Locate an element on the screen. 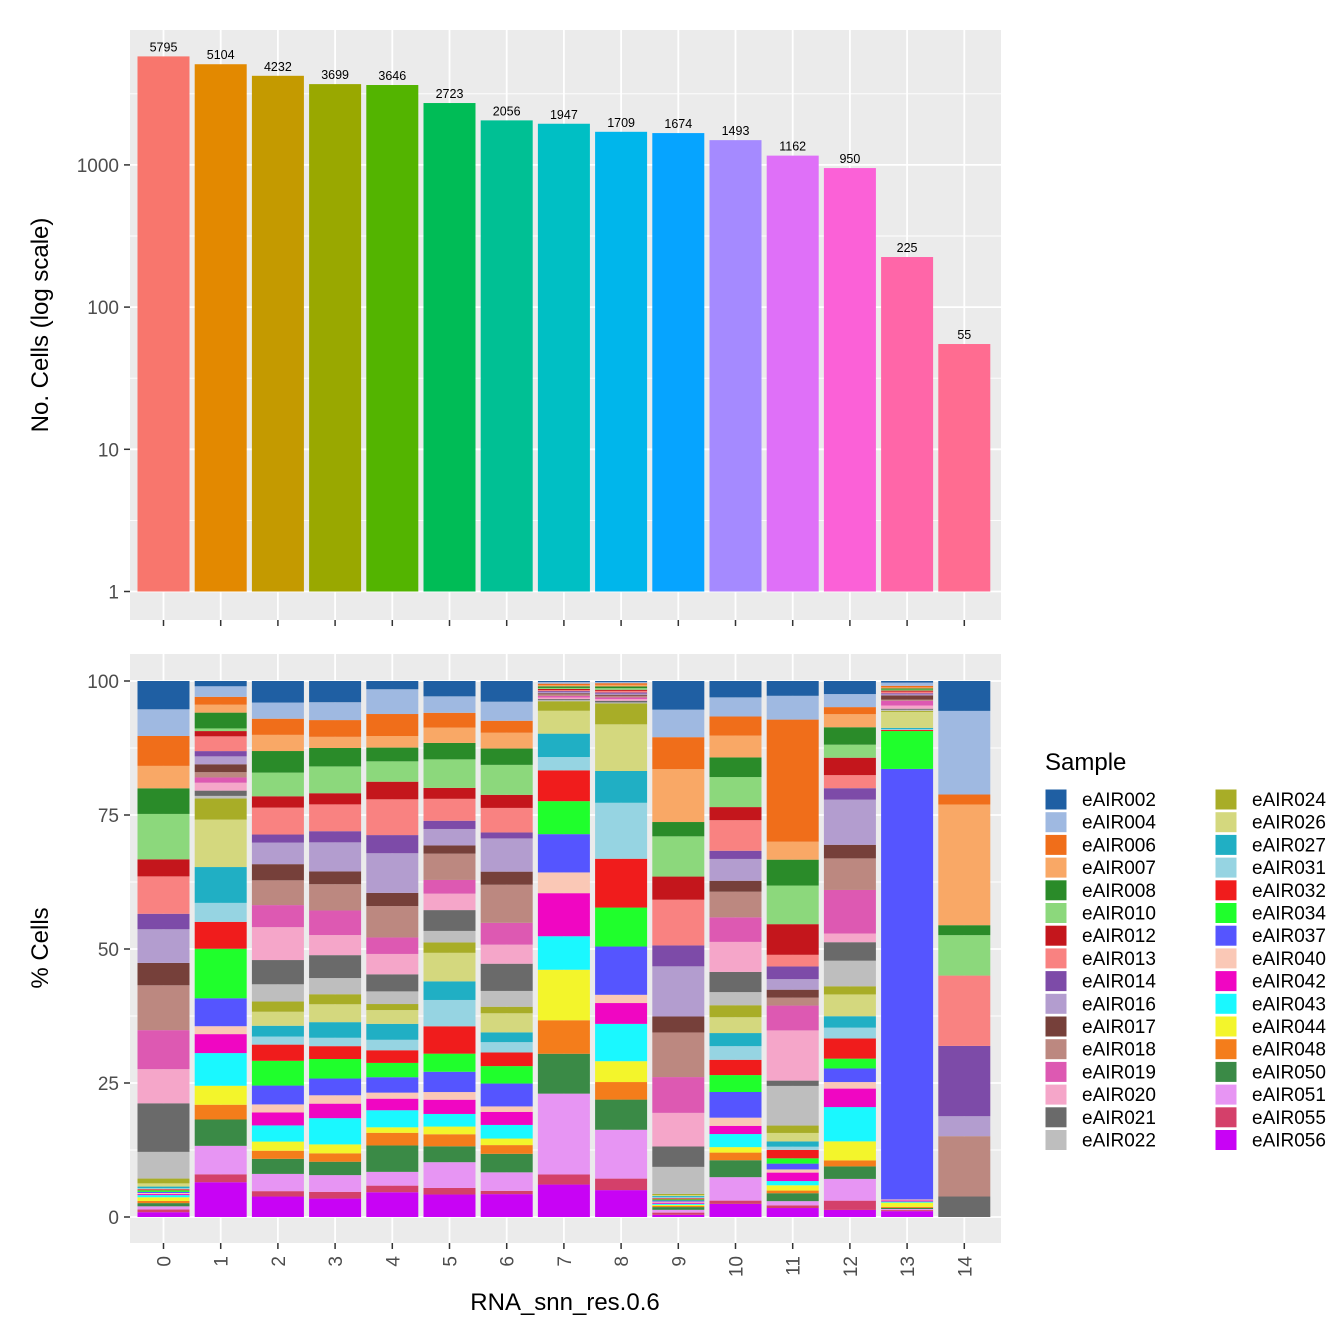 The image size is (1344, 1344). legend-key-eAIR056 is located at coordinates (1226, 1140).